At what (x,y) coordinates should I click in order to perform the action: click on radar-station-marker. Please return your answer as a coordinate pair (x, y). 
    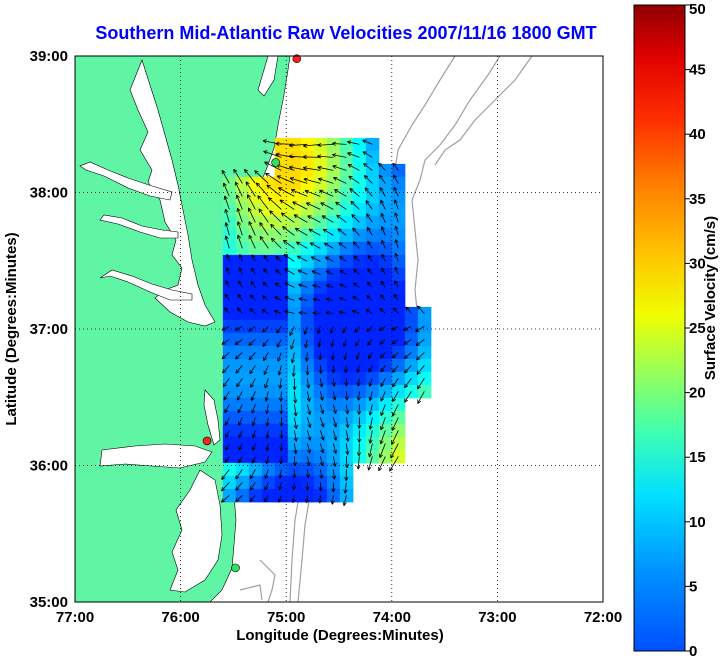
    Looking at the image, I should click on (235, 568).